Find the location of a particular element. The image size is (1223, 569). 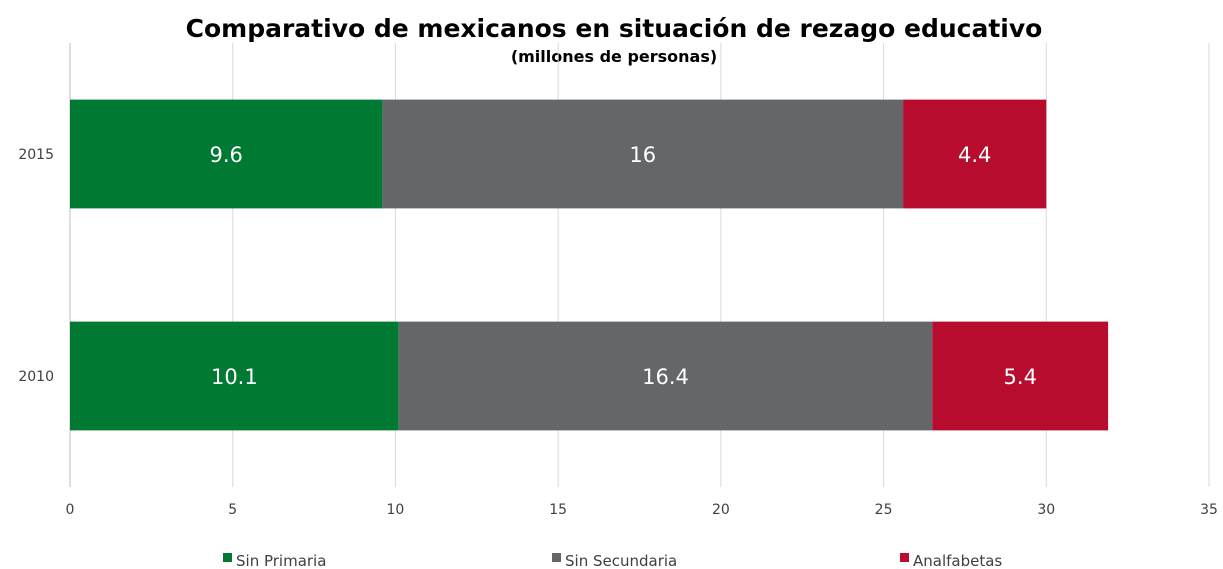

x-tick-label: 25 is located at coordinates (884, 510).